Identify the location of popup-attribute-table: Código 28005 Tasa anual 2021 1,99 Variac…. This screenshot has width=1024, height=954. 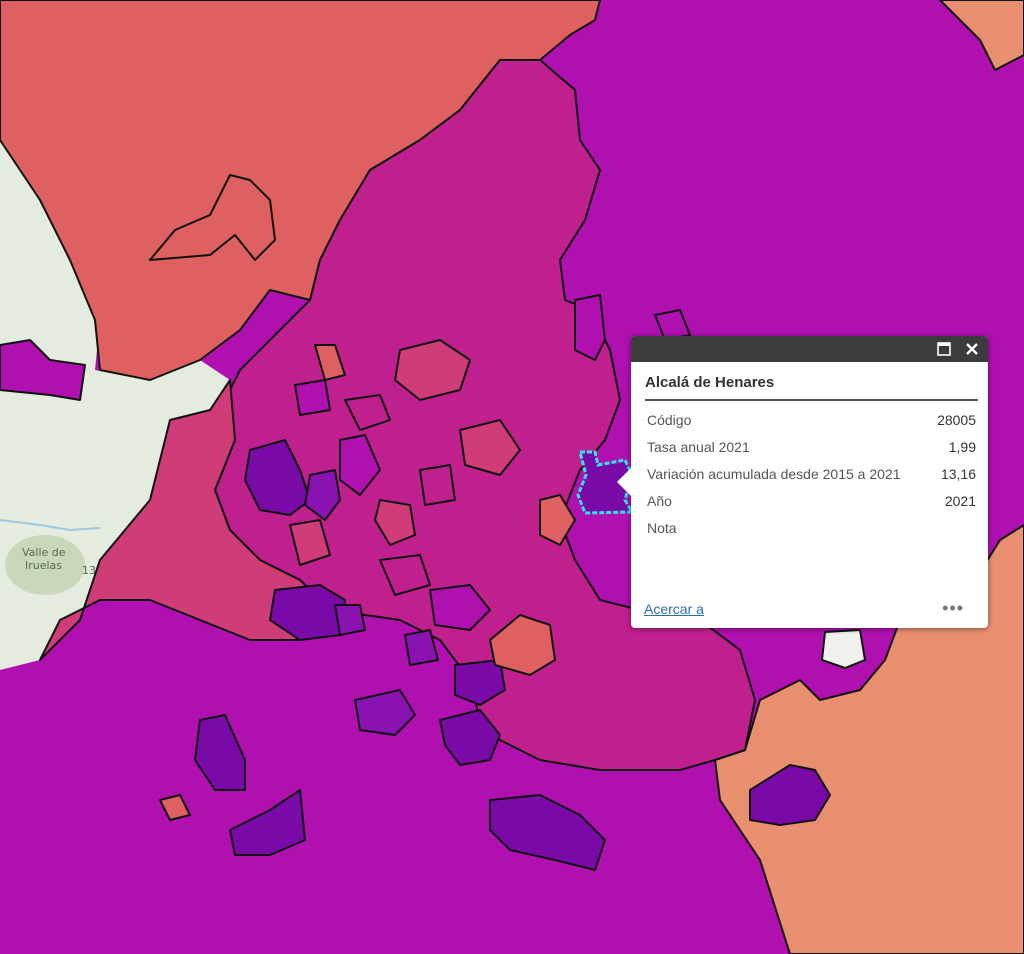
(811, 477).